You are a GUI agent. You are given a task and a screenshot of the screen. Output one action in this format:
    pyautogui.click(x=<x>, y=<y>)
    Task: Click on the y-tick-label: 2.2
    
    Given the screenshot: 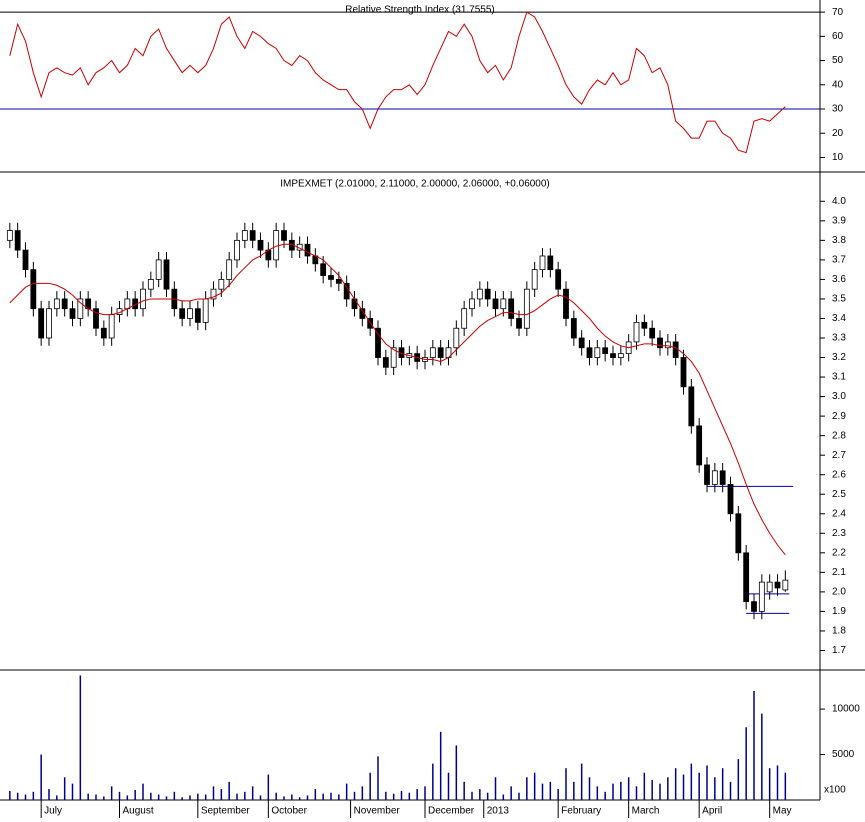 What is the action you would take?
    pyautogui.click(x=839, y=552)
    